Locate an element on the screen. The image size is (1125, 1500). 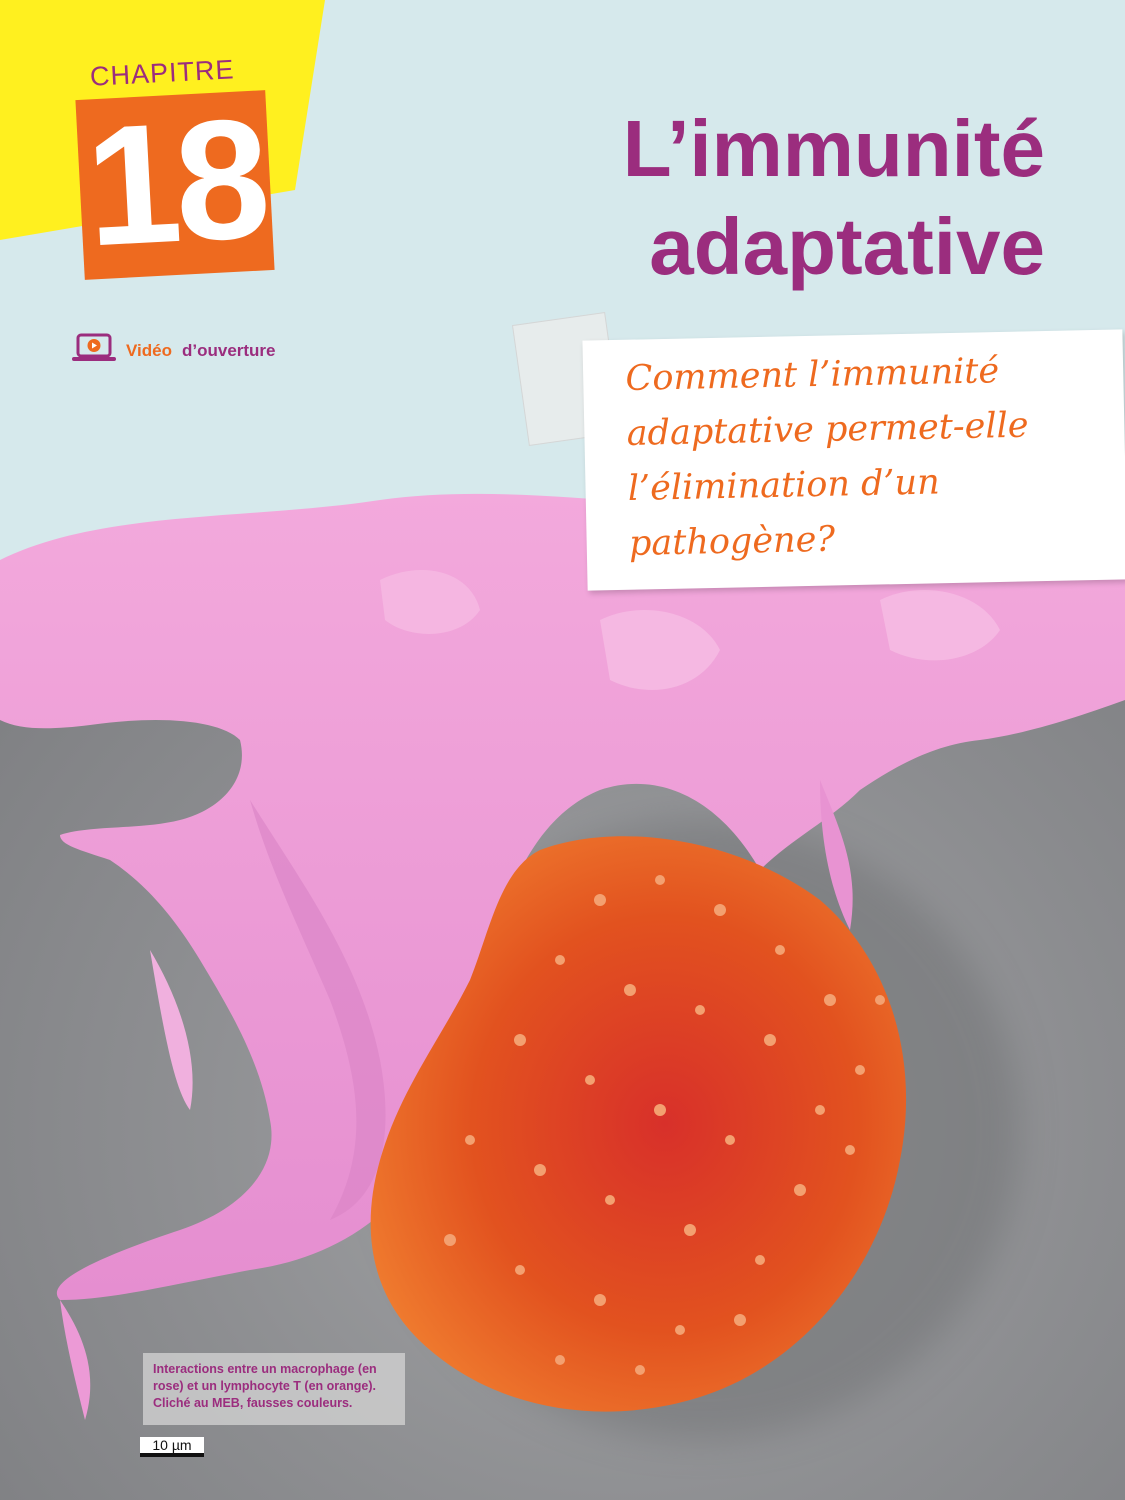
video-laptop-icon is located at coordinates (94, 350).